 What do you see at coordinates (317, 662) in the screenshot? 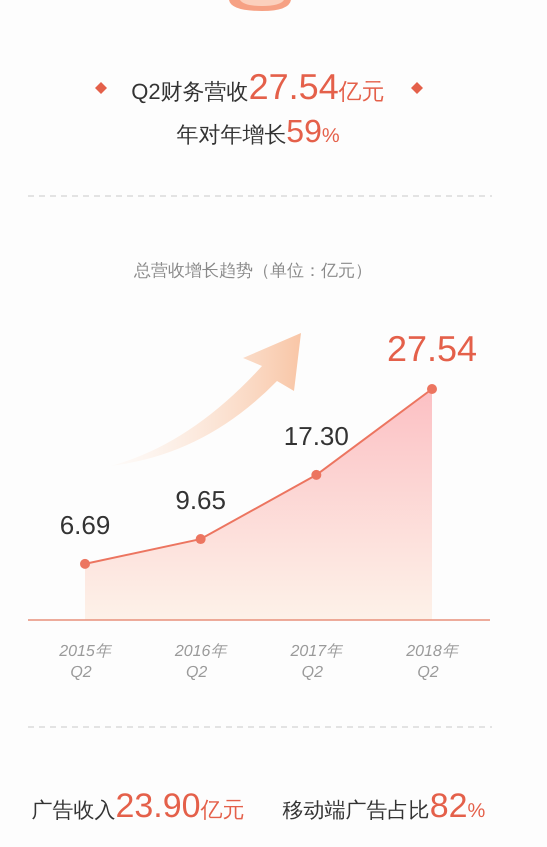
I see `x-tick-label: 2017年 Q2` at bounding box center [317, 662].